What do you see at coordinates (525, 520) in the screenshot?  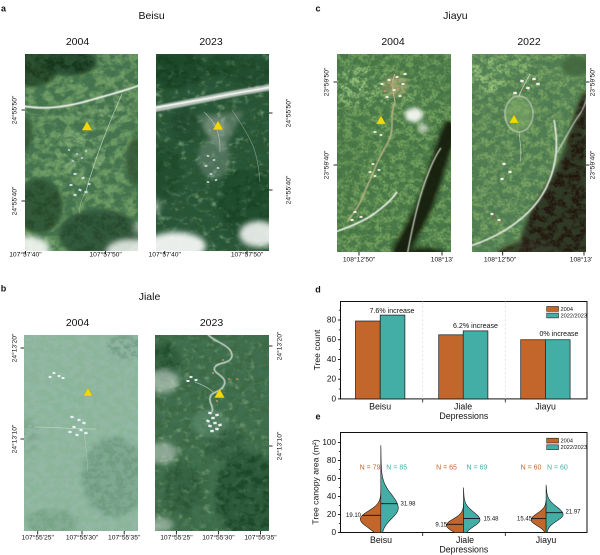 I see `svg-text: 15.45` at bounding box center [525, 520].